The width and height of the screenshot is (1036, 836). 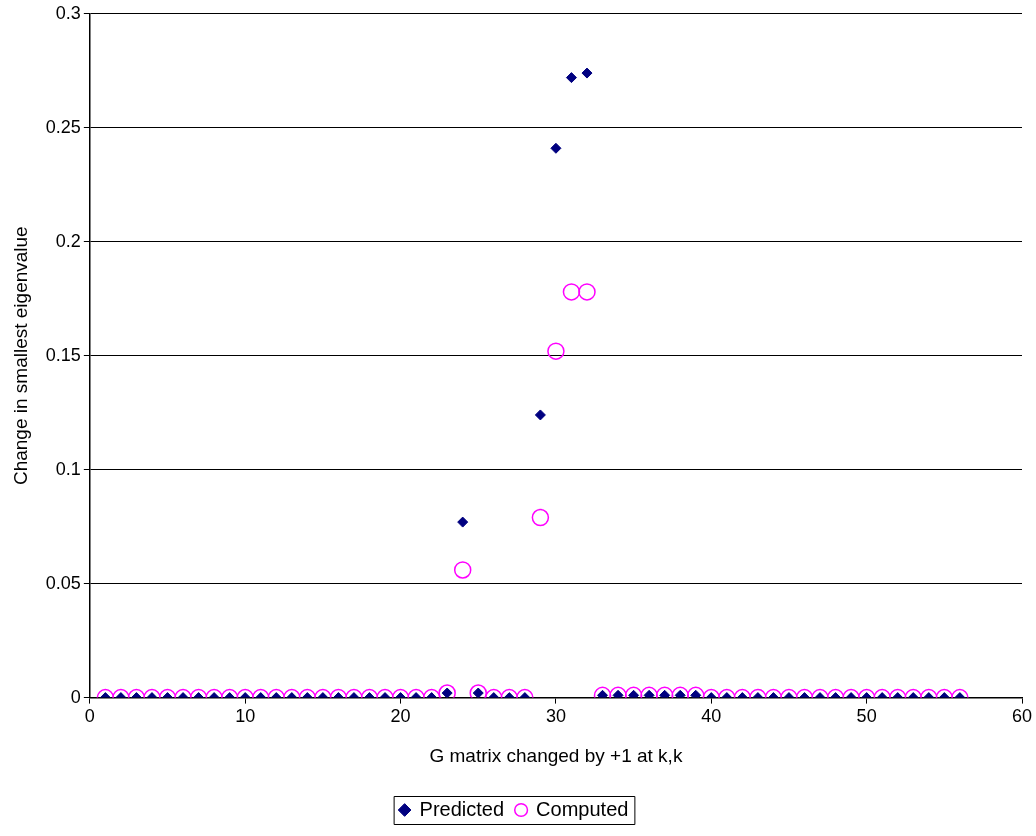 What do you see at coordinates (75, 696) in the screenshot?
I see `y-tick-label: 0` at bounding box center [75, 696].